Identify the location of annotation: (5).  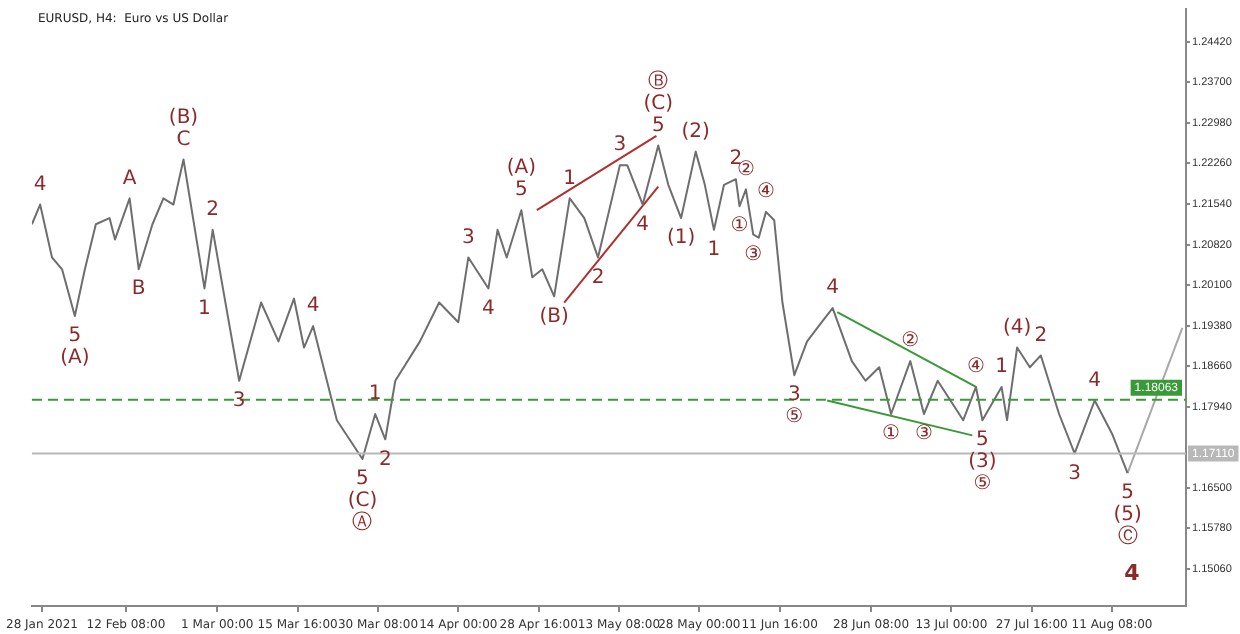
(1127, 515).